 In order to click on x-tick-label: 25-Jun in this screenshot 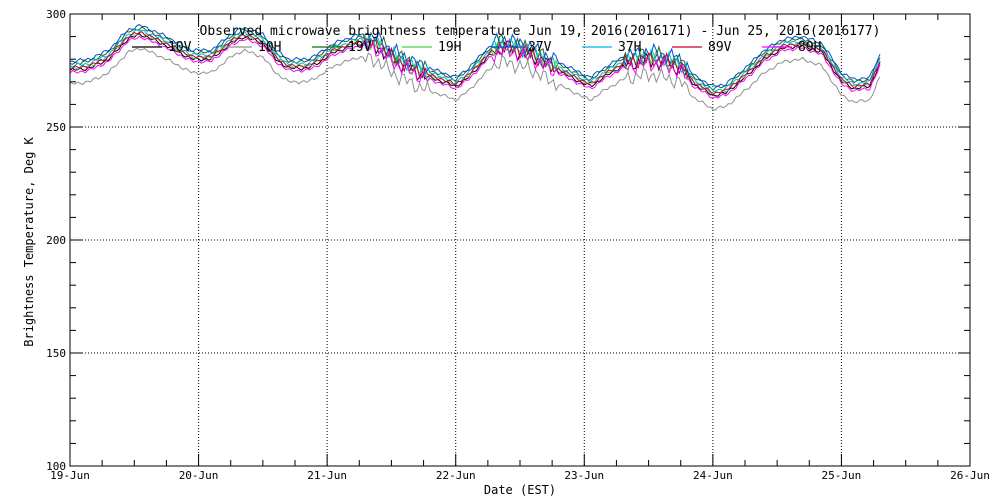, I will do `click(842, 475)`.